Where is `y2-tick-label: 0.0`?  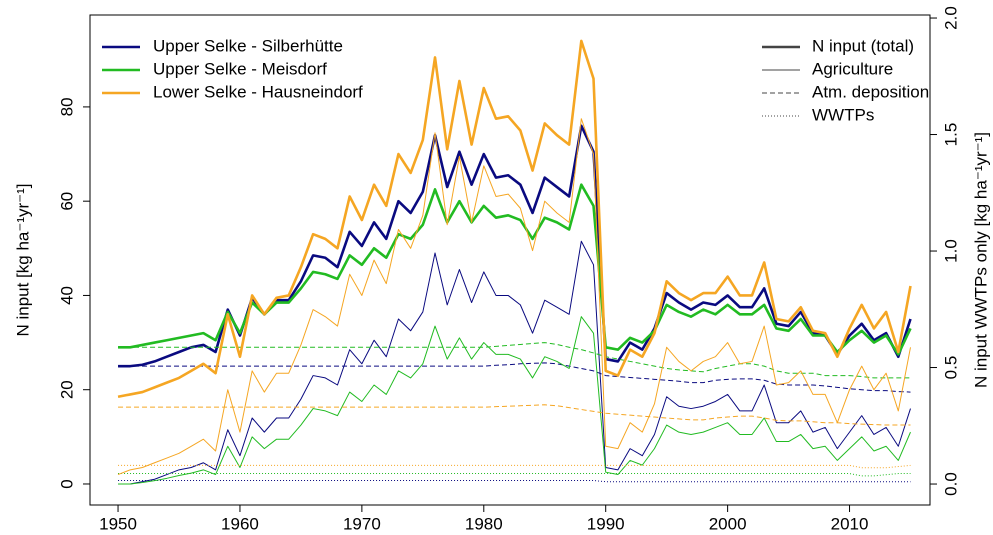
y2-tick-label: 0.0 is located at coordinates (950, 484).